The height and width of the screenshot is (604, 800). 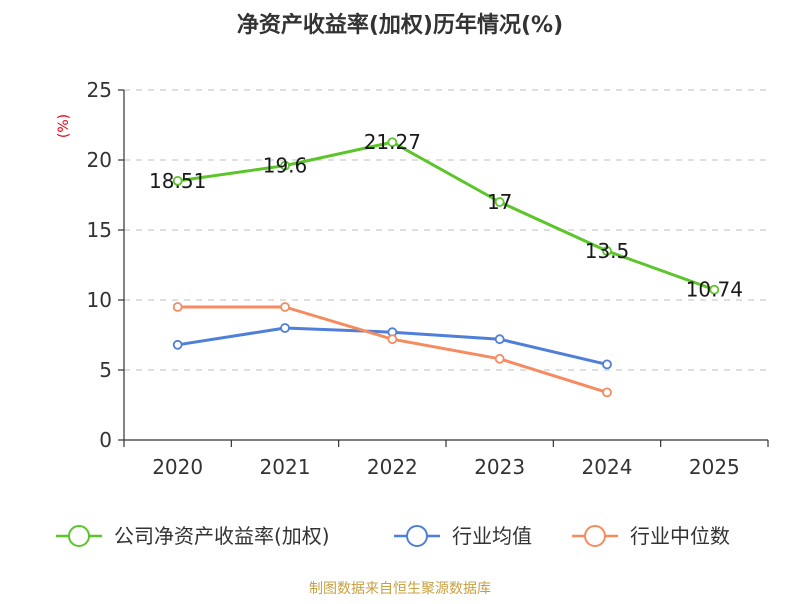 I want to click on data-label-2025: 10.74, so click(x=714, y=290).